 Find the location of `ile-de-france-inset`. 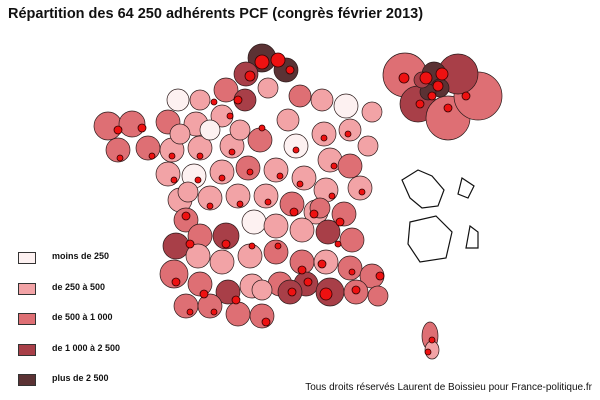

ile-de-france-inset is located at coordinates (442, 96).